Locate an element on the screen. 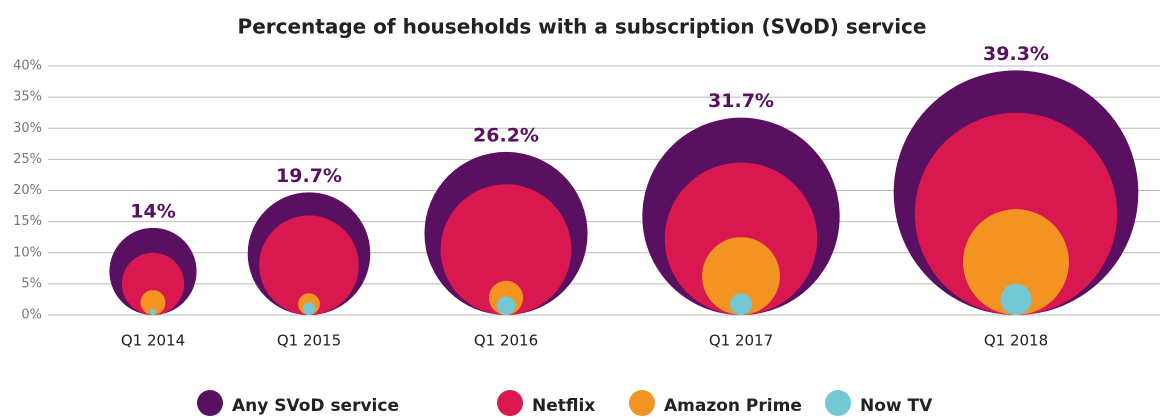 The width and height of the screenshot is (1164, 417). value-label: 19.7% is located at coordinates (309, 176).